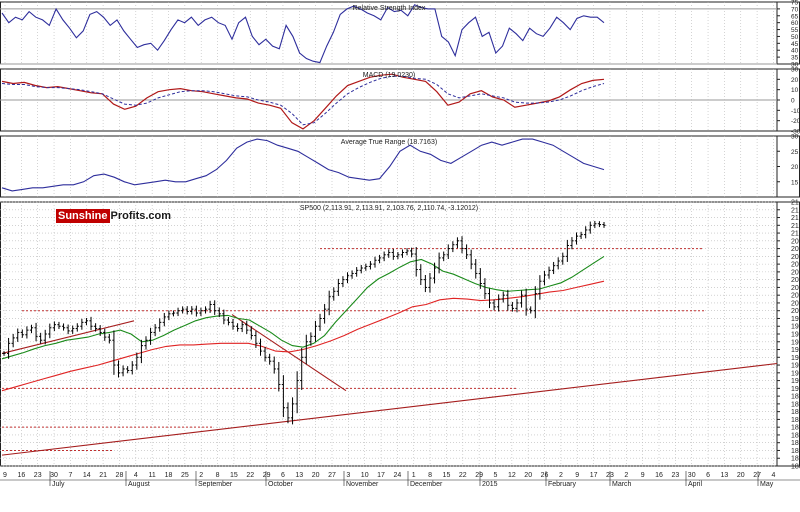 The width and height of the screenshot is (800, 512). Describe the element at coordinates (795, 58) in the screenshot. I see `rsi-tick-label: 35` at that location.